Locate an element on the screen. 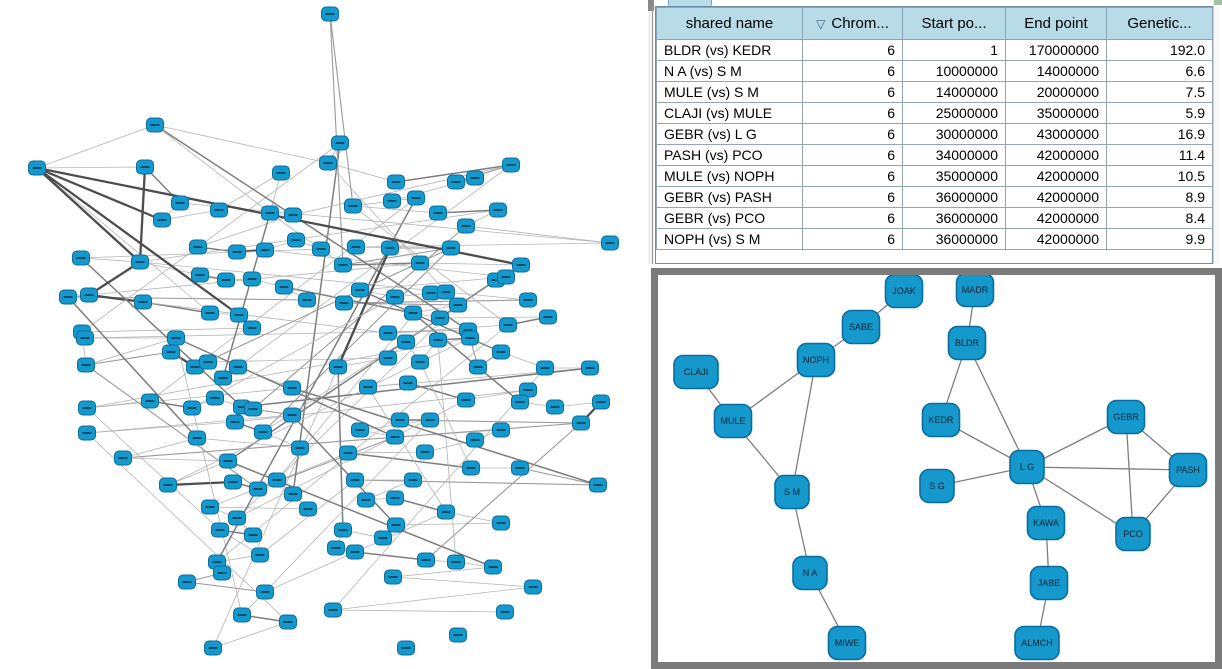 The width and height of the screenshot is (1222, 669). cell-genetic: 6.6 is located at coordinates (1159, 71).